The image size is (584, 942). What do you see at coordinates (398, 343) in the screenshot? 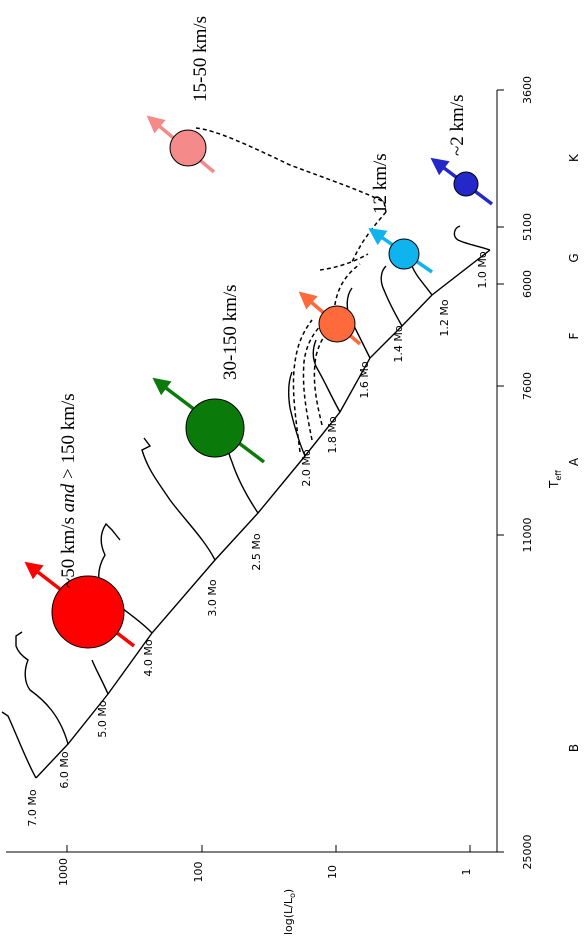
I see `mass-label: 1.4 Mo` at bounding box center [398, 343].